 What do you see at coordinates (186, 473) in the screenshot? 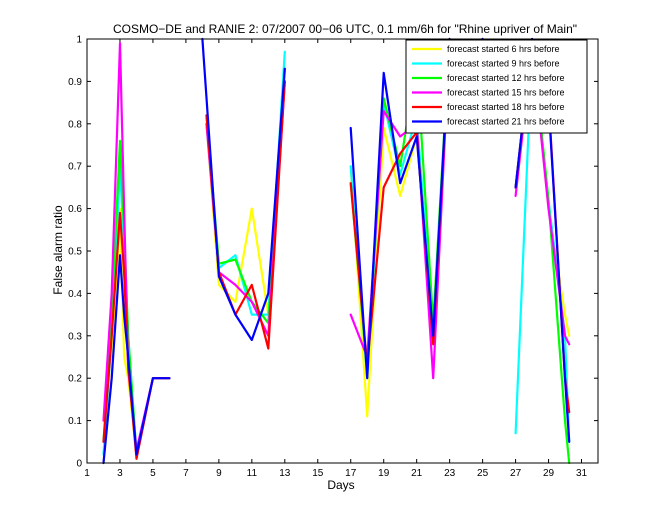
I see `x-tick-label: 7` at bounding box center [186, 473].